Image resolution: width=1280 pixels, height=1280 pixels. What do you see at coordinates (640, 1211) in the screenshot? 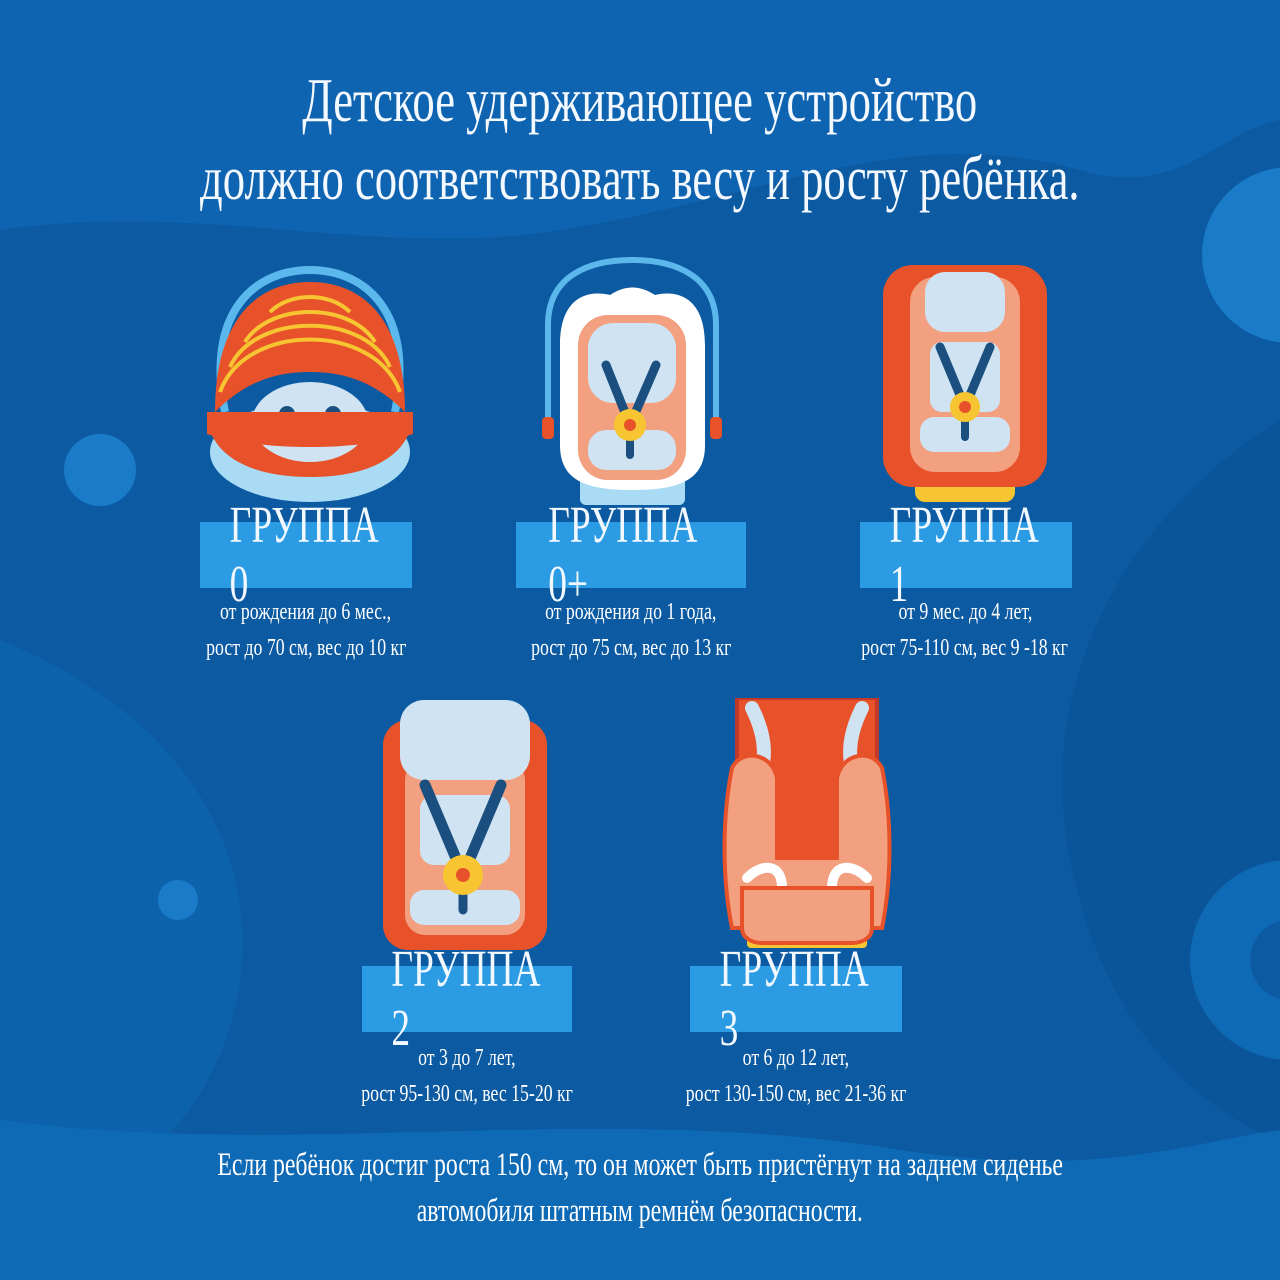
I see `footer-line-2: автомобиля штатным ремнём безопасности.` at bounding box center [640, 1211].